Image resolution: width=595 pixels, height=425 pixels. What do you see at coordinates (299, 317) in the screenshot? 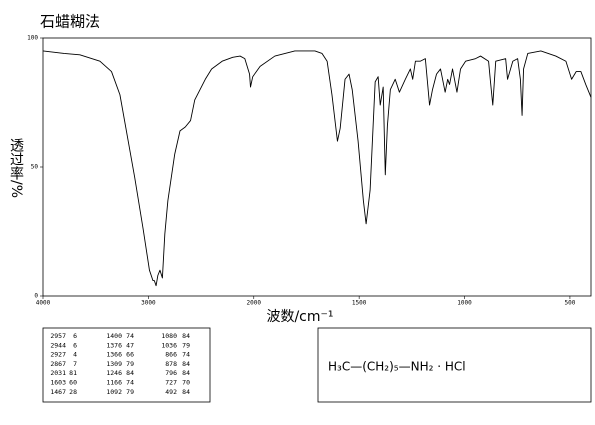
I see `x-axis-label: 波数/cm⁻¹` at bounding box center [299, 317].